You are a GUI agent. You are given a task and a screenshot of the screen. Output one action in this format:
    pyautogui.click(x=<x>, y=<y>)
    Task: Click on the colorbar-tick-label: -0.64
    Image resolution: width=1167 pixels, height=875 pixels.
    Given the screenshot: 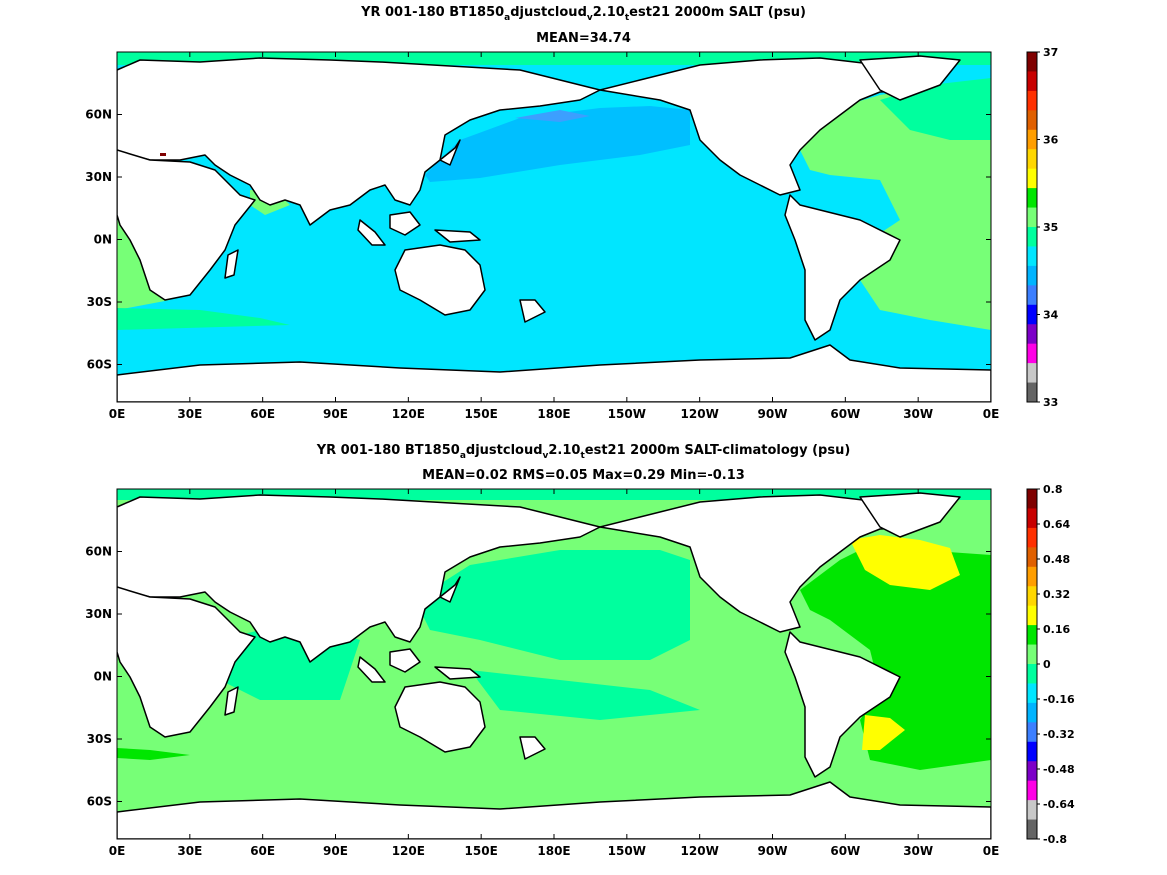 What is the action you would take?
    pyautogui.click(x=1059, y=804)
    